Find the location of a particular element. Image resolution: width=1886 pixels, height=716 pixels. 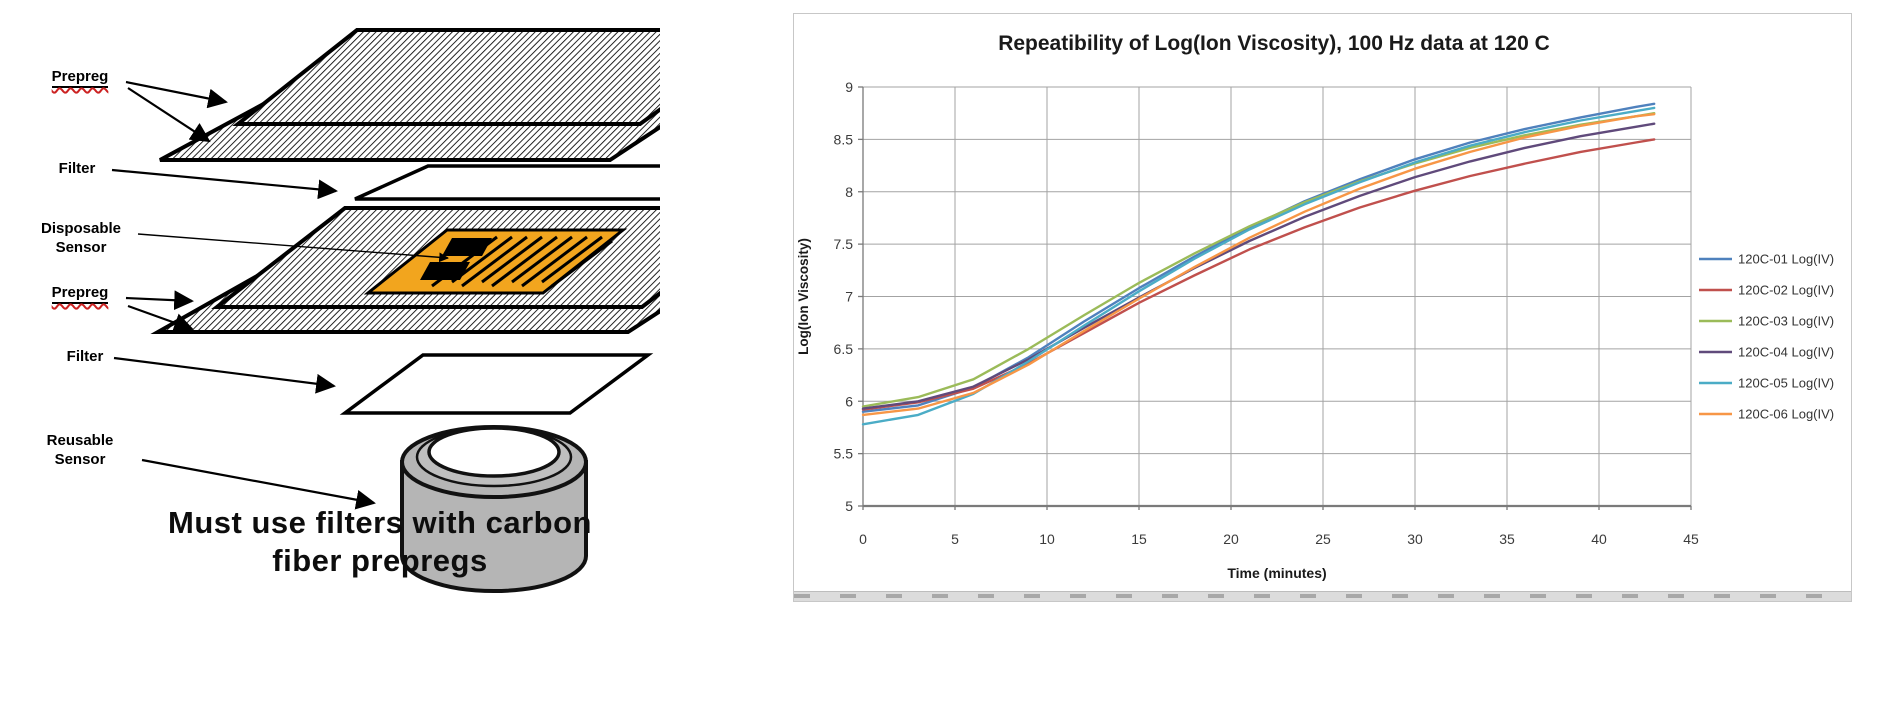

x-tick-label-15: 15 is located at coordinates (1139, 539).